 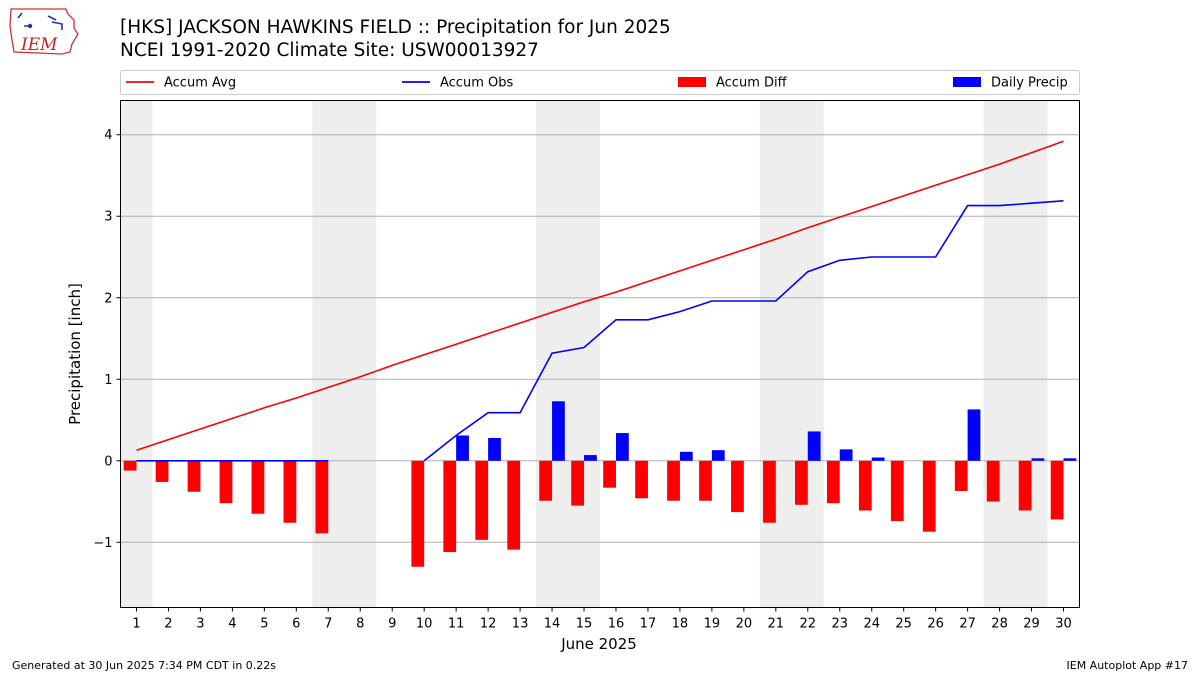 I want to click on x-tick-label-27: 27, so click(x=967, y=624).